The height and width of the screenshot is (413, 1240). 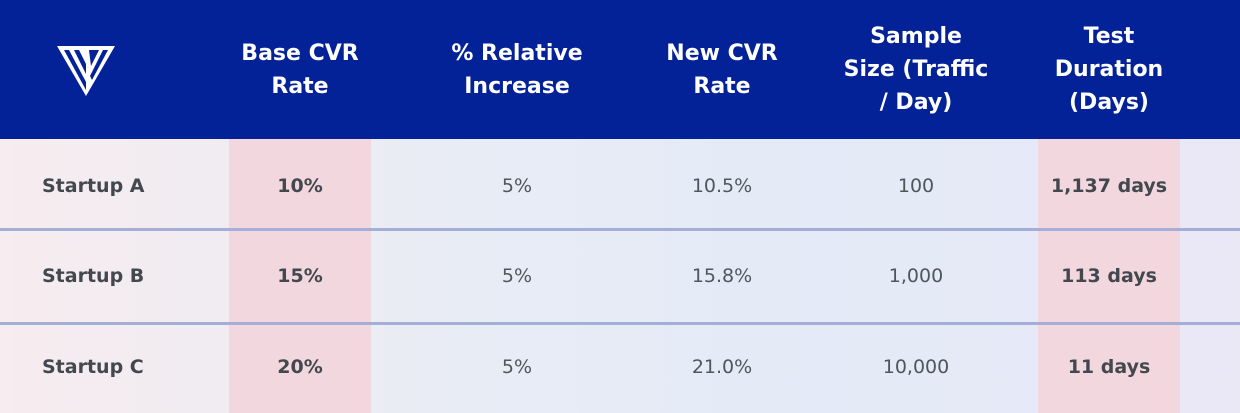 I want to click on base-cvr-value: 20%, so click(x=300, y=366).